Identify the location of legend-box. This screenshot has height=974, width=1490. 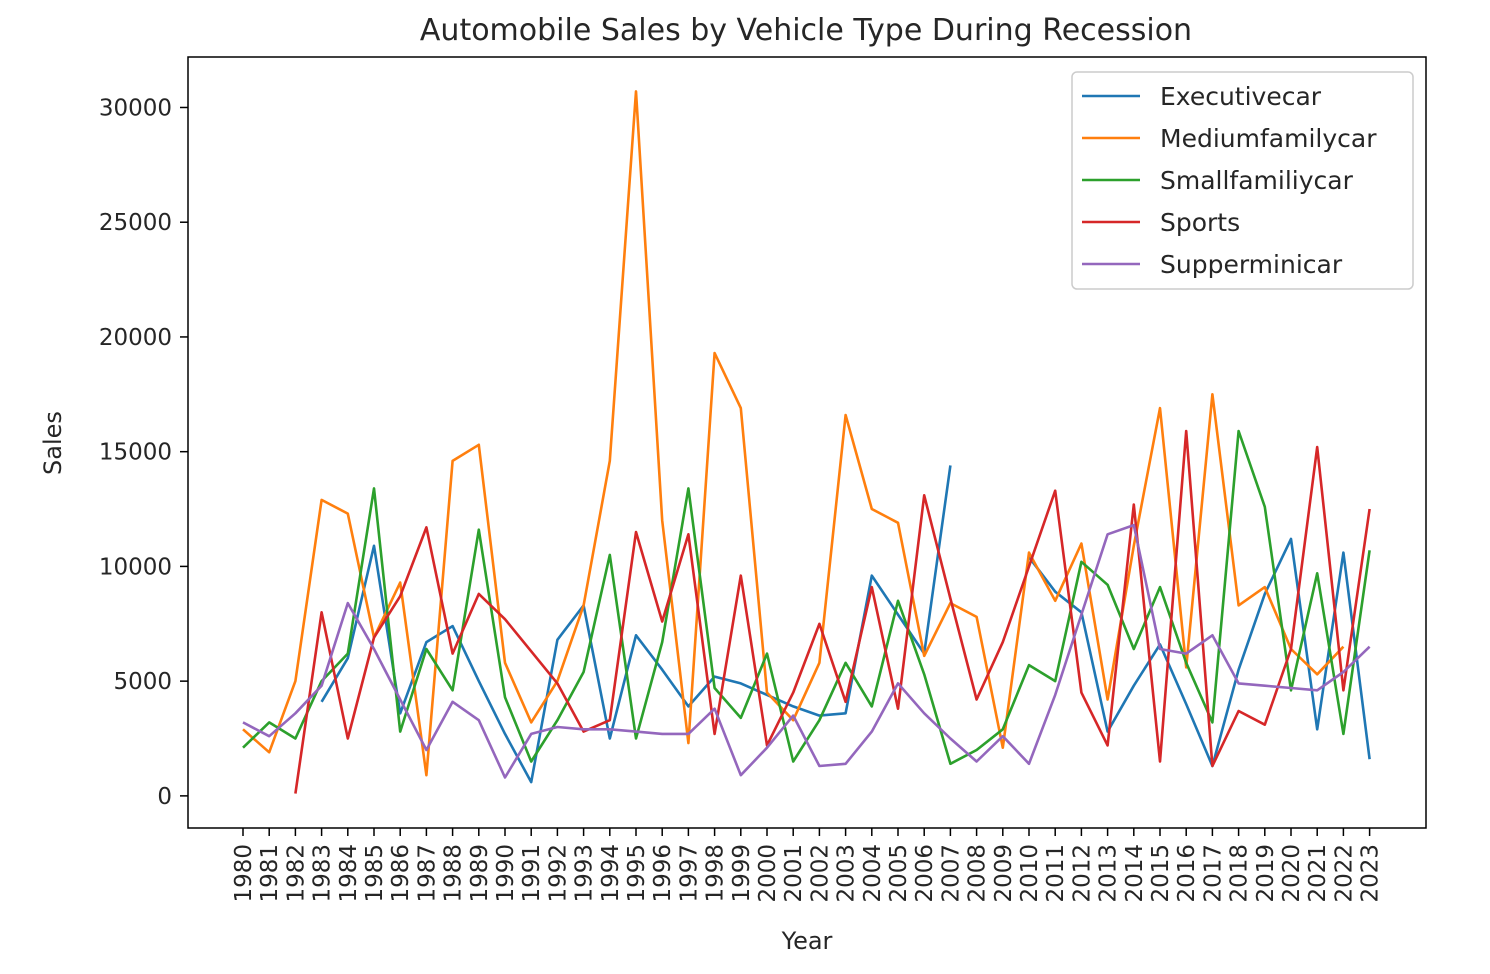
(1242, 180).